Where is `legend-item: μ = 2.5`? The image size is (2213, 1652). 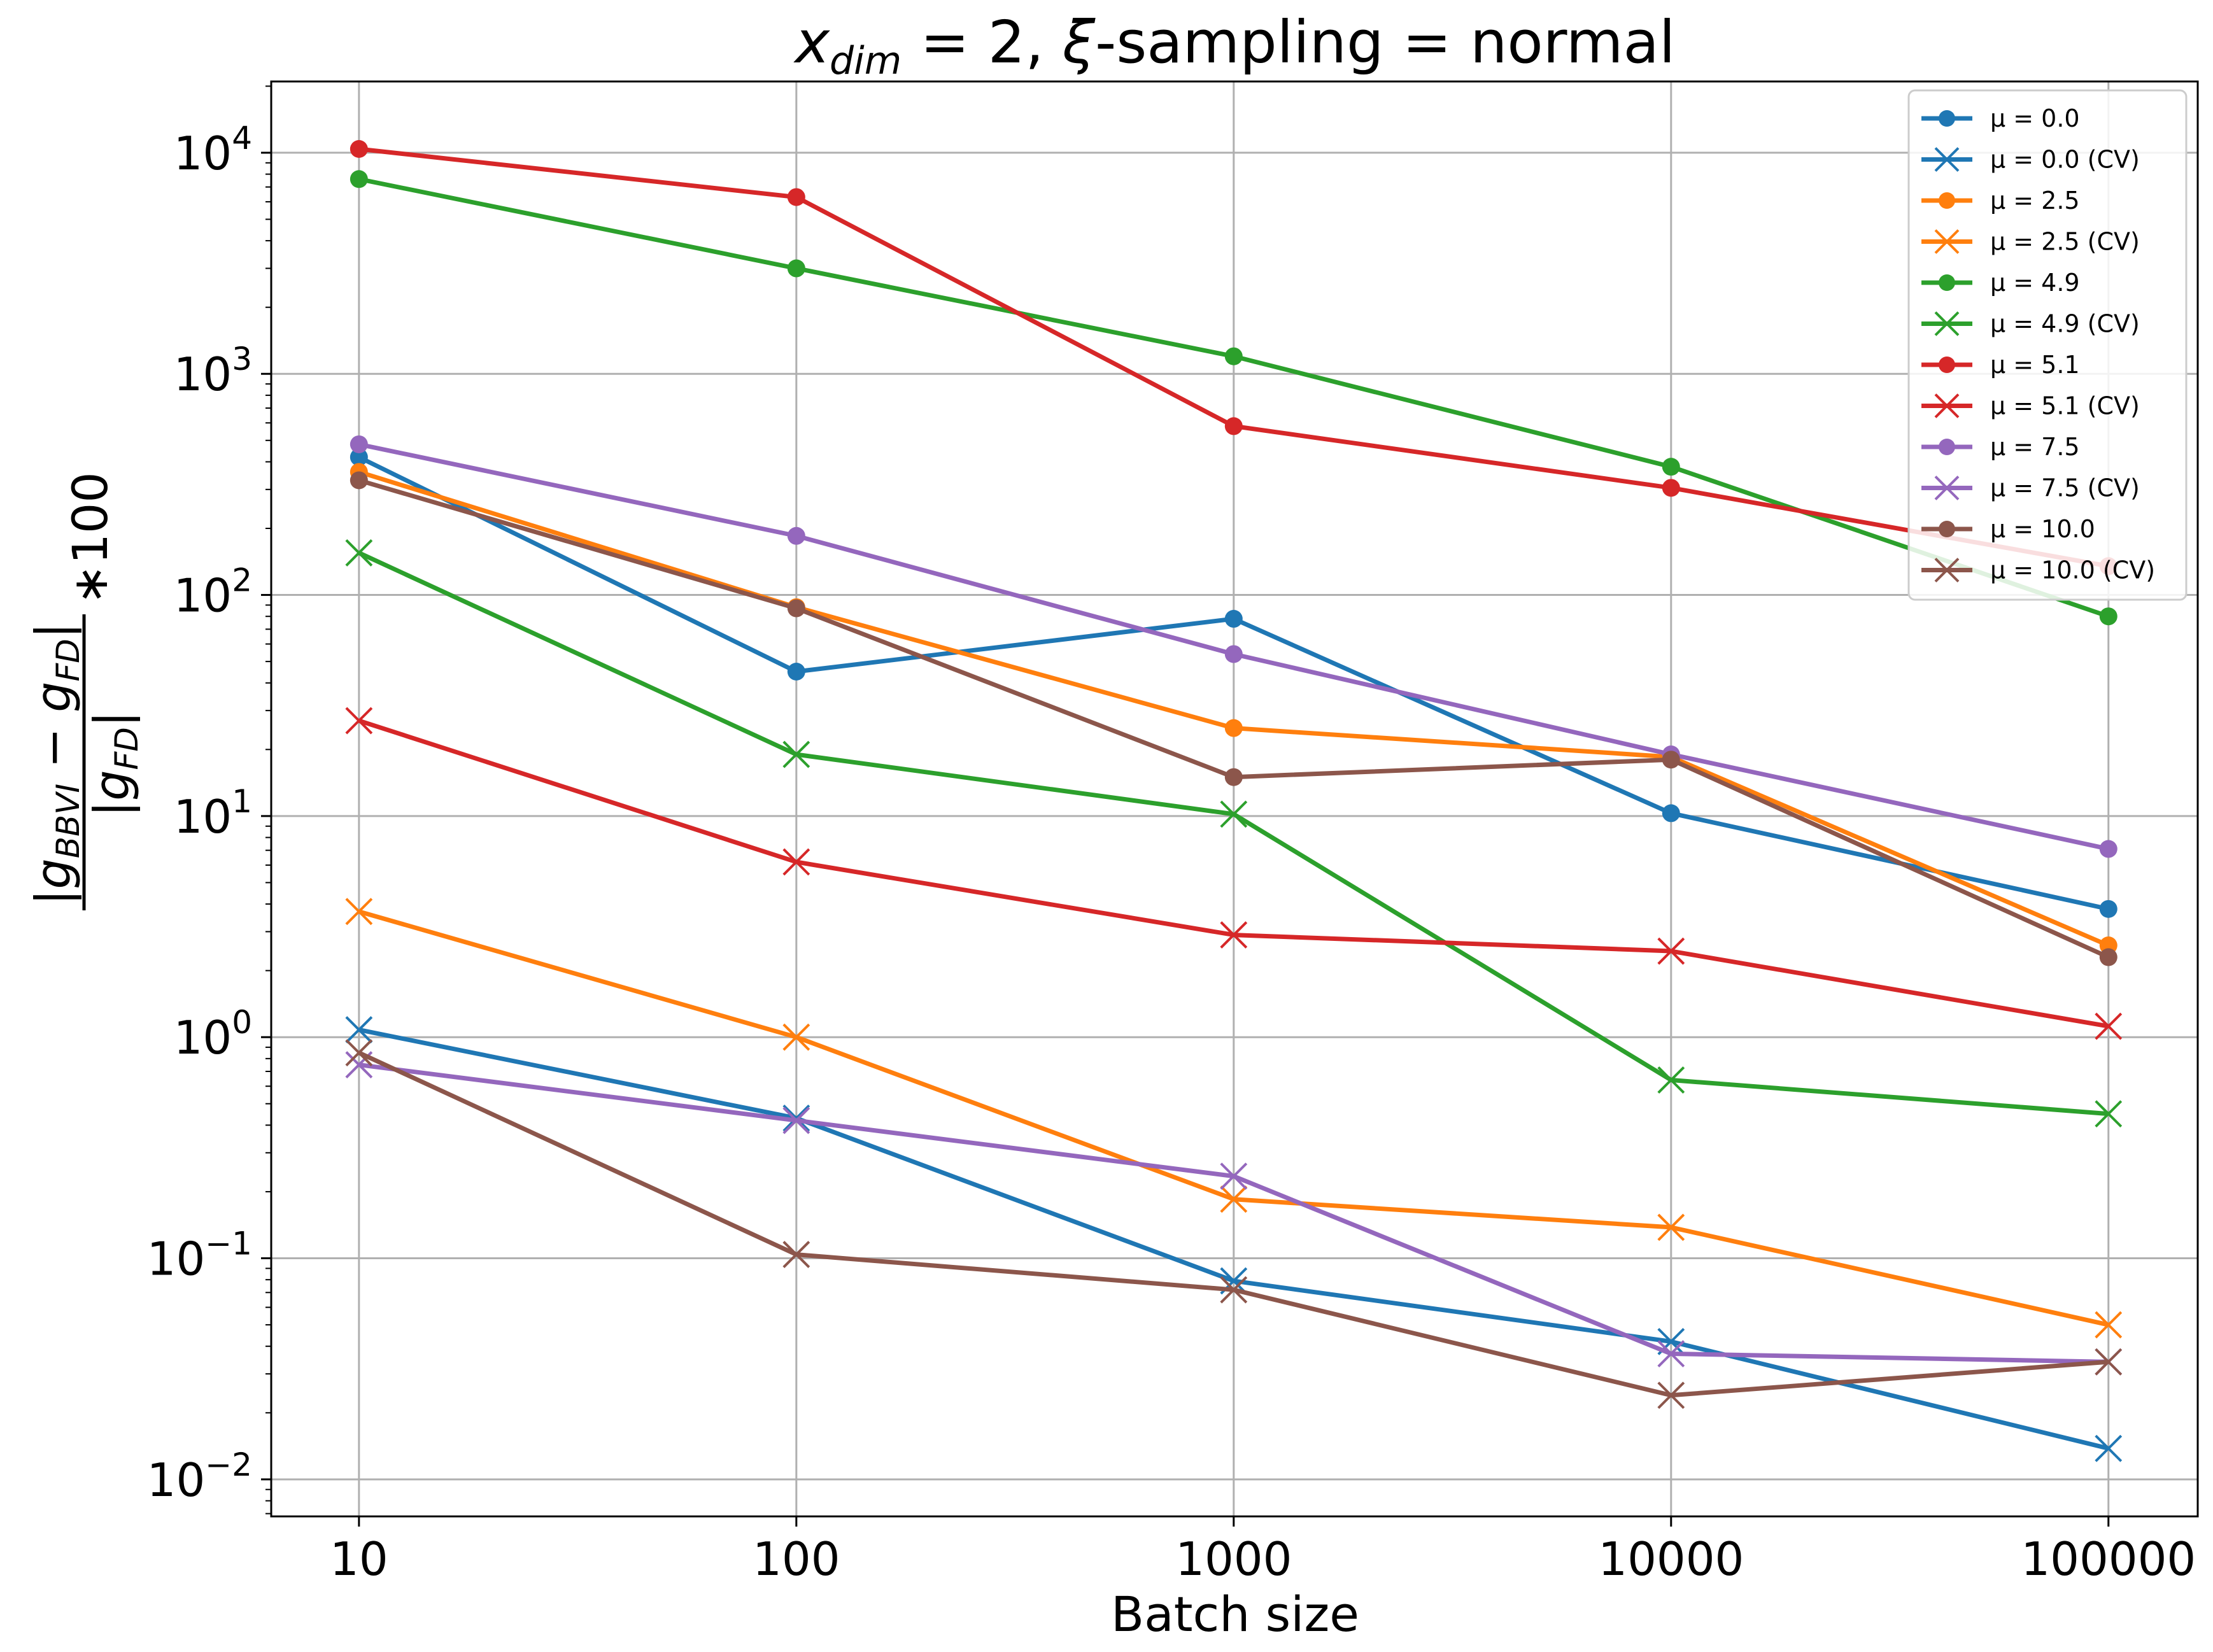
legend-item: μ = 2.5 is located at coordinates (2001, 201).